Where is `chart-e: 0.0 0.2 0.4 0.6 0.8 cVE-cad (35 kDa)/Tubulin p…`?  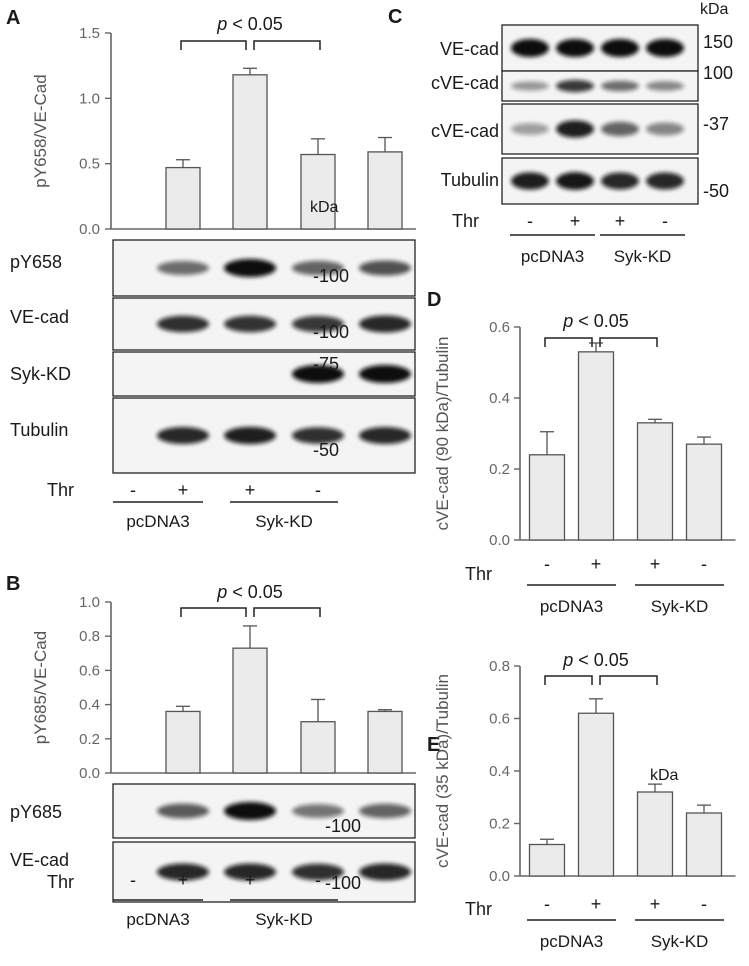 chart-e: 0.0 0.2 0.4 0.6 0.8 cVE-cad (35 kDa)/Tubulin p… is located at coordinates (584, 767).